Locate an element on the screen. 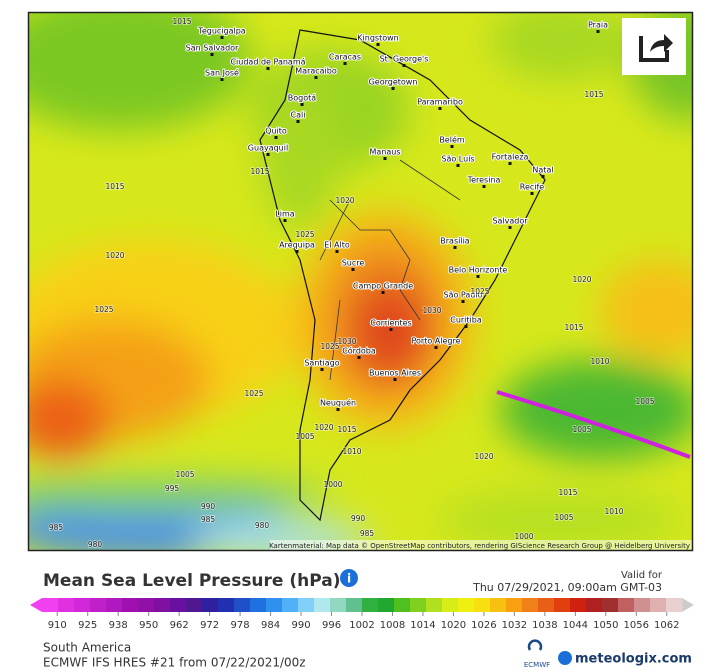 The image size is (720, 672). city-label: Neuquén is located at coordinates (338, 403).